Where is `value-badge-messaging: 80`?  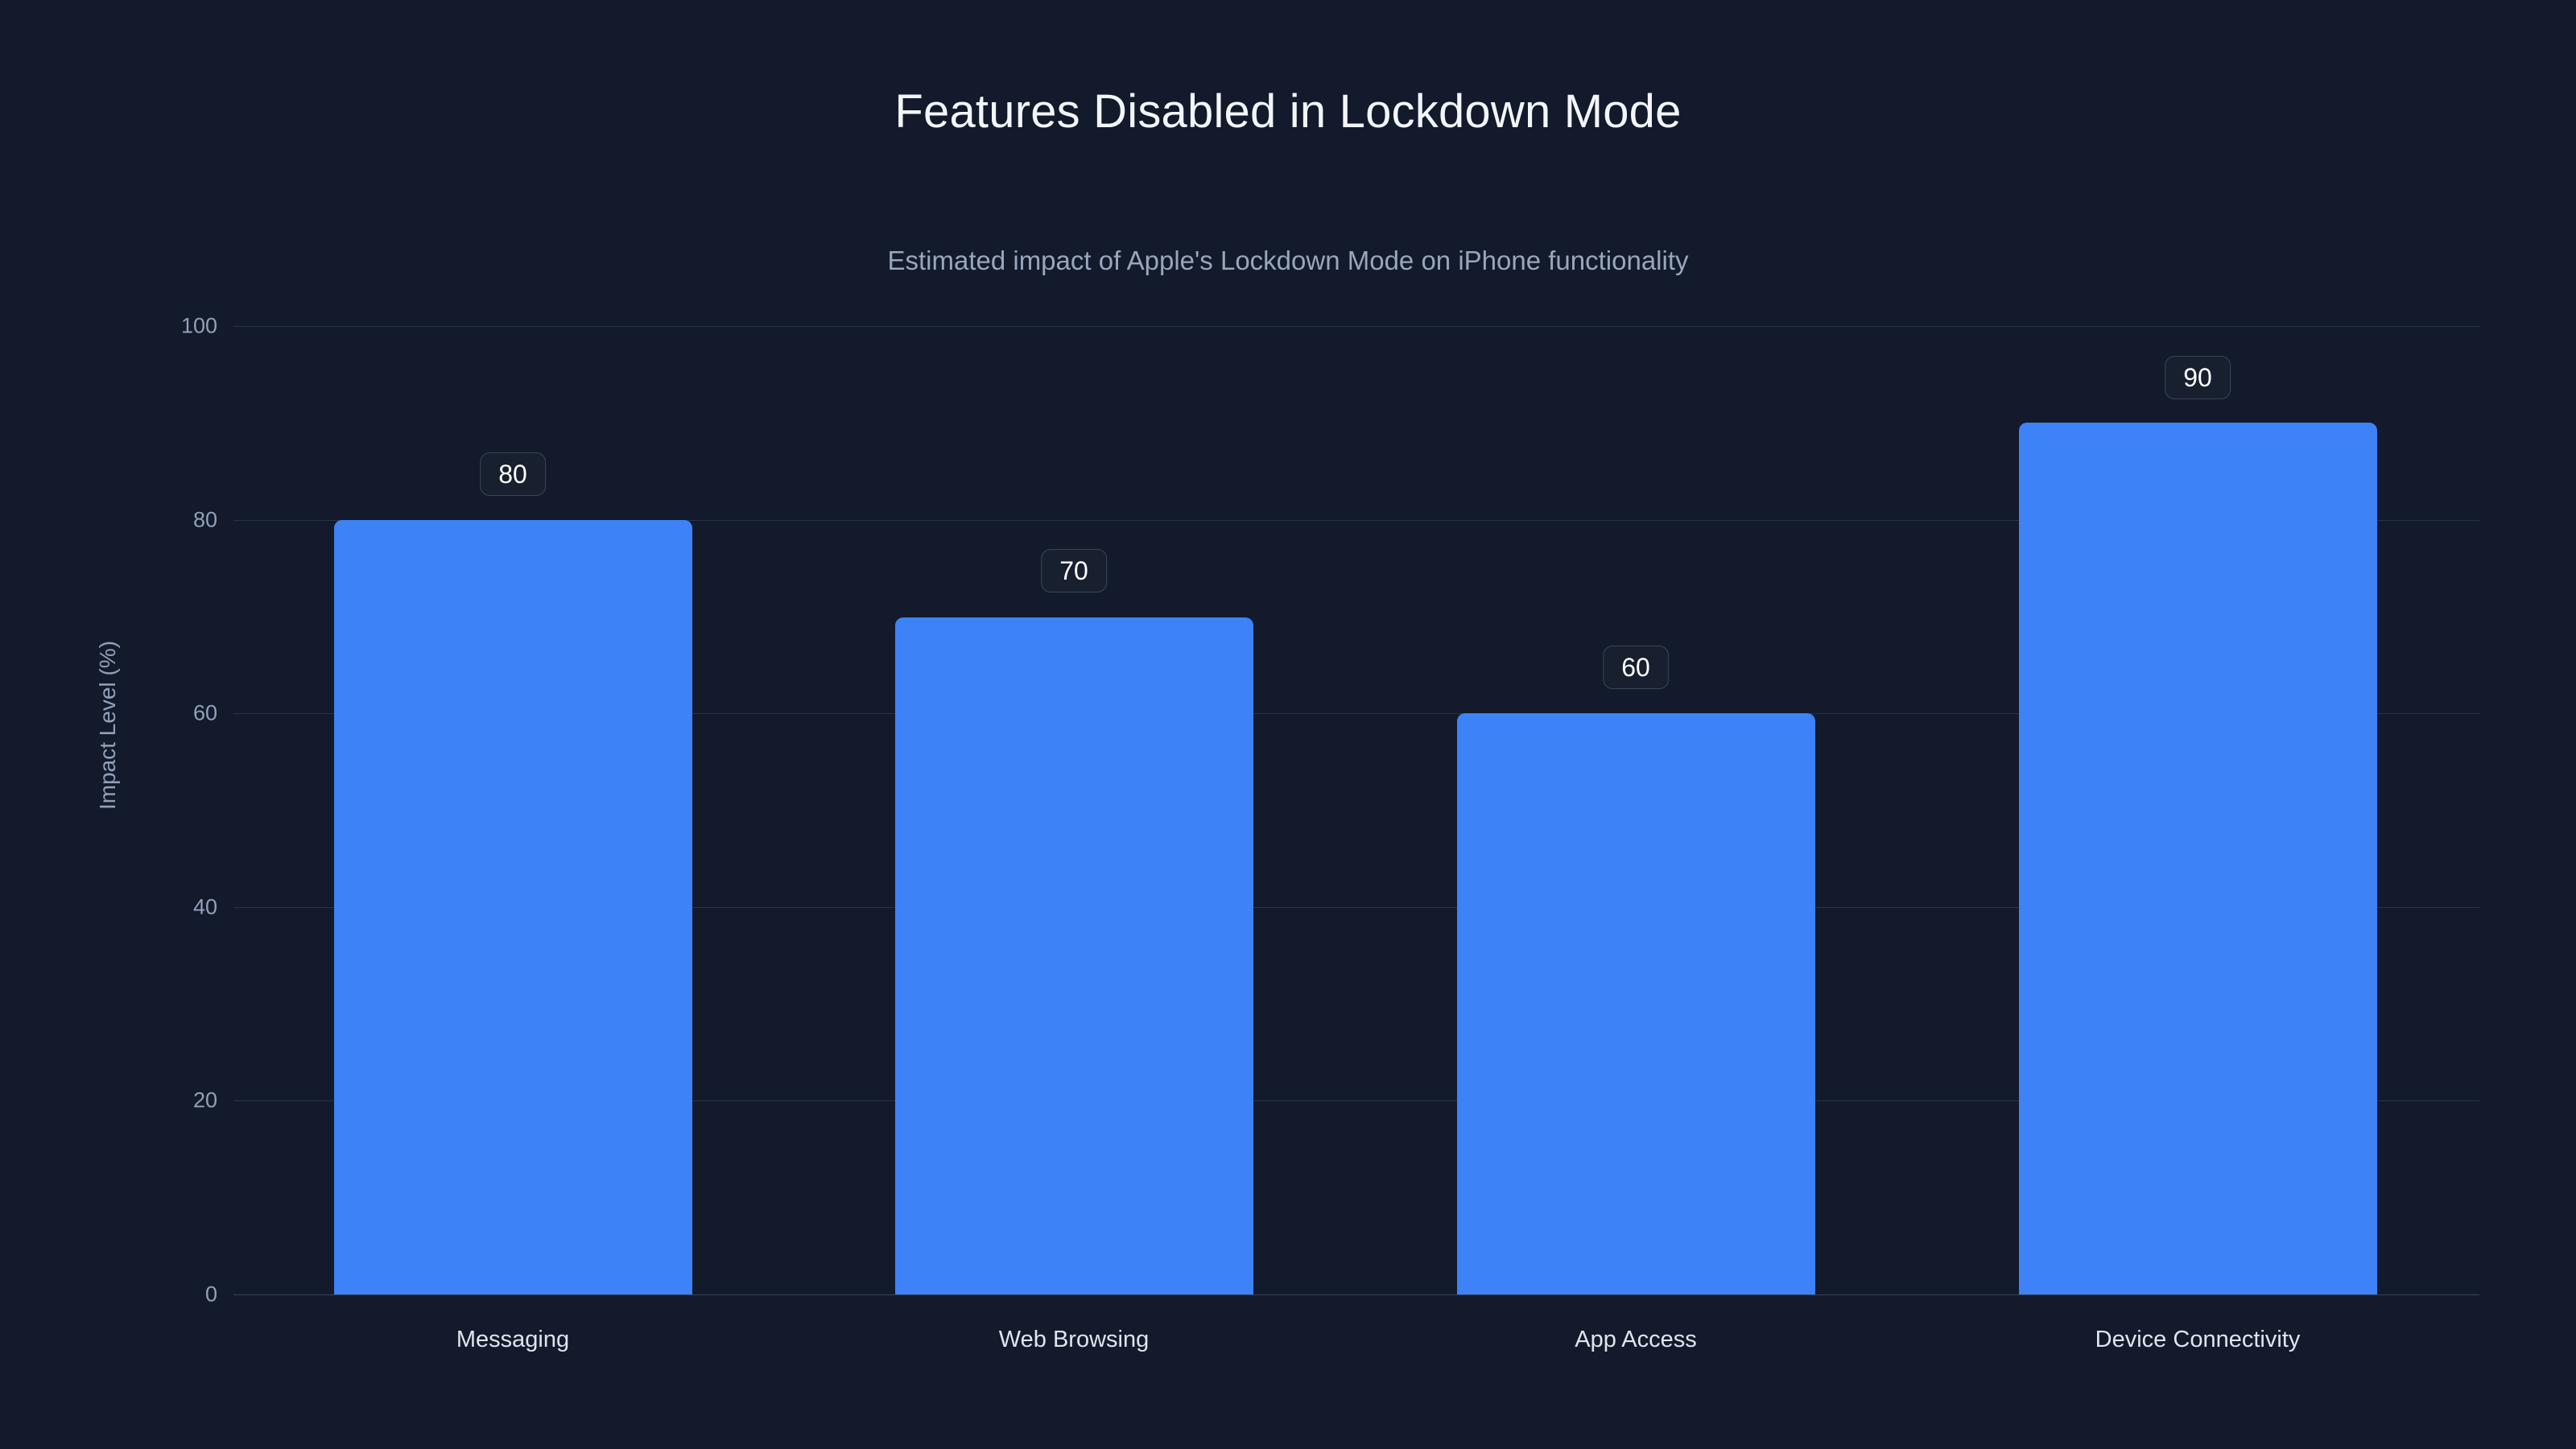 value-badge-messaging: 80 is located at coordinates (513, 474).